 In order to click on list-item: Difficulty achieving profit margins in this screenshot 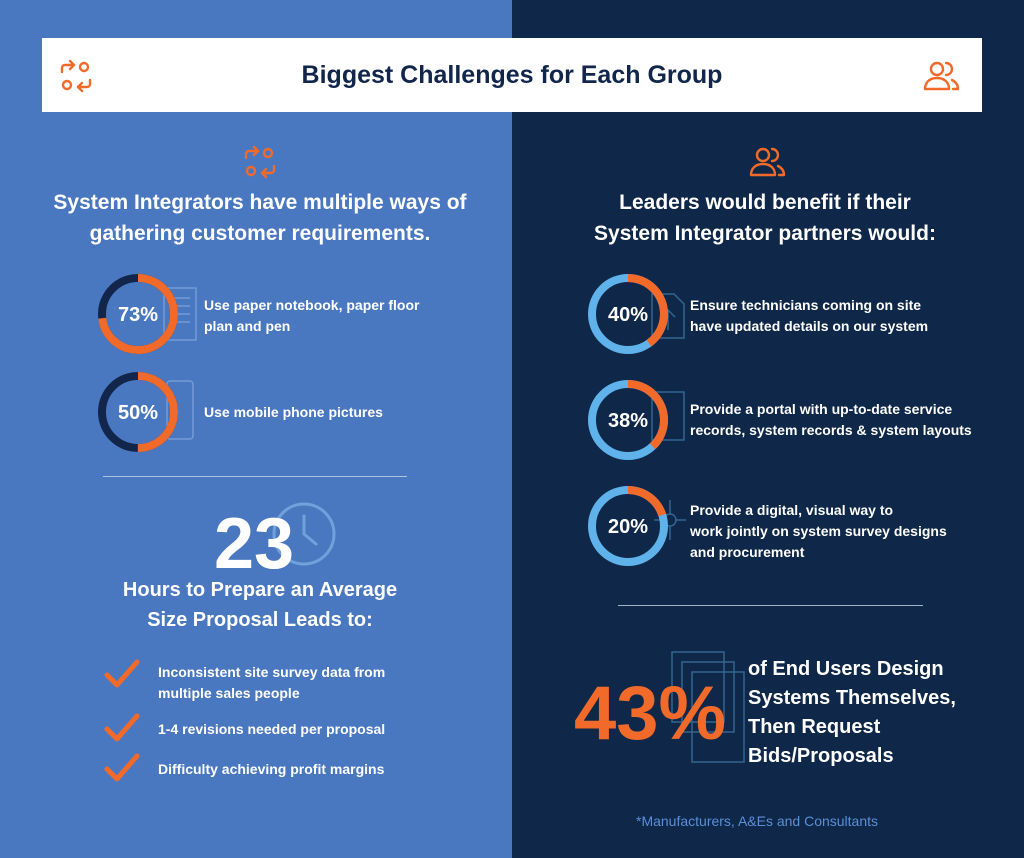, I will do `click(271, 769)`.